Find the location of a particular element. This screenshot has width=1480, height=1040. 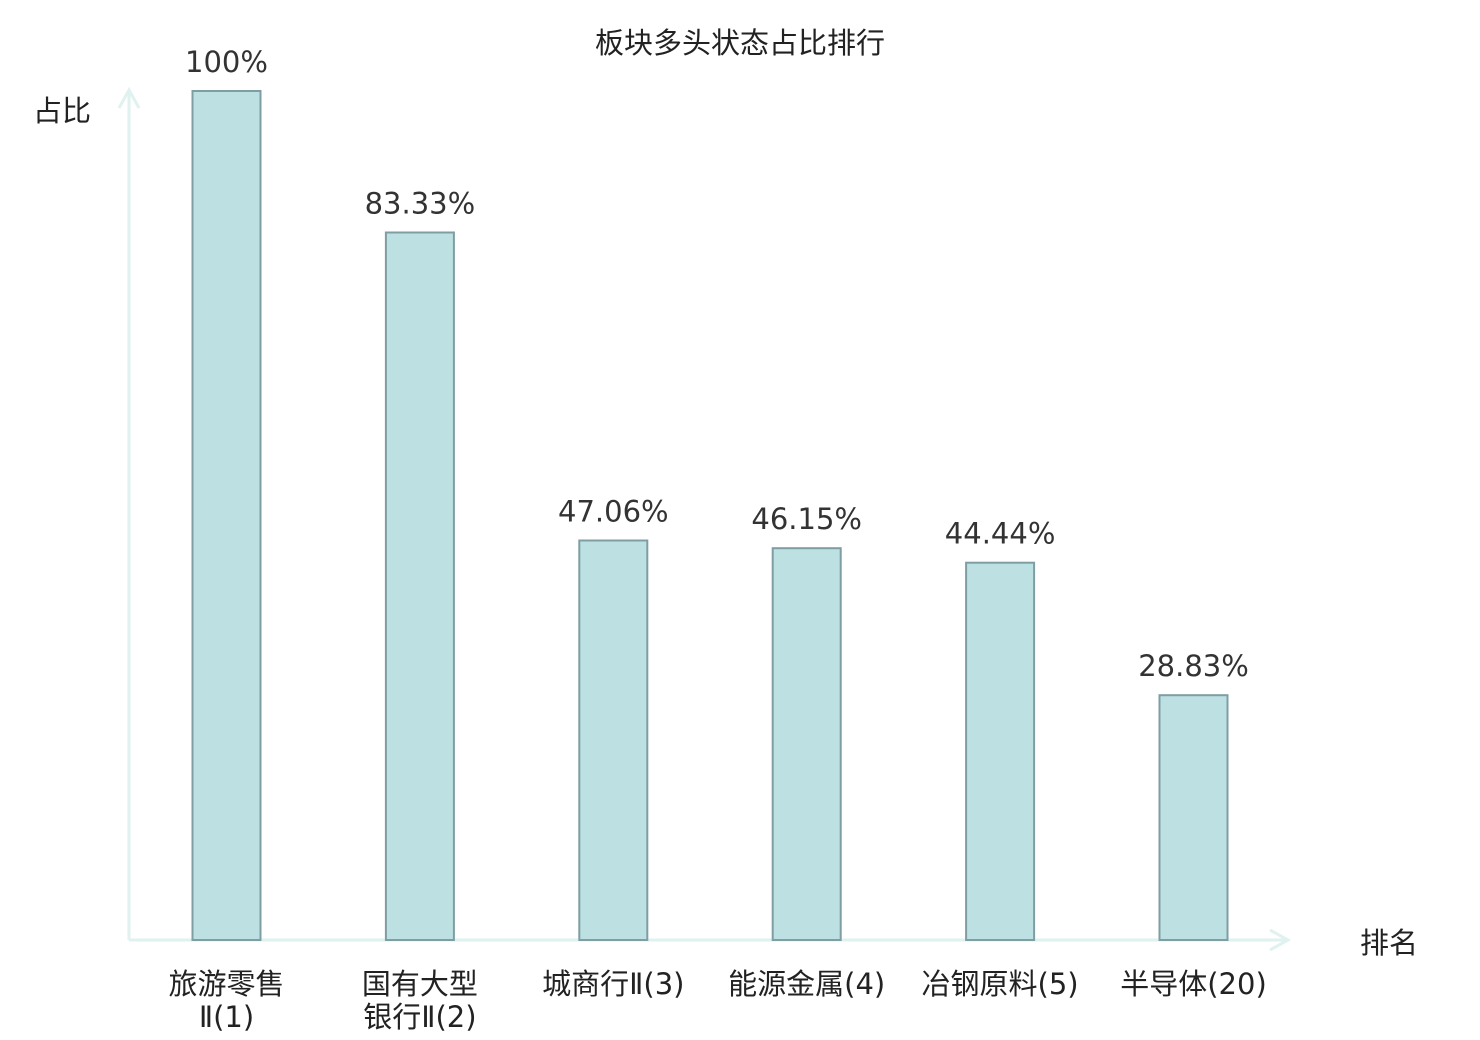

x-tick-label-2-line-1: 国有大型 is located at coordinates (420, 984).